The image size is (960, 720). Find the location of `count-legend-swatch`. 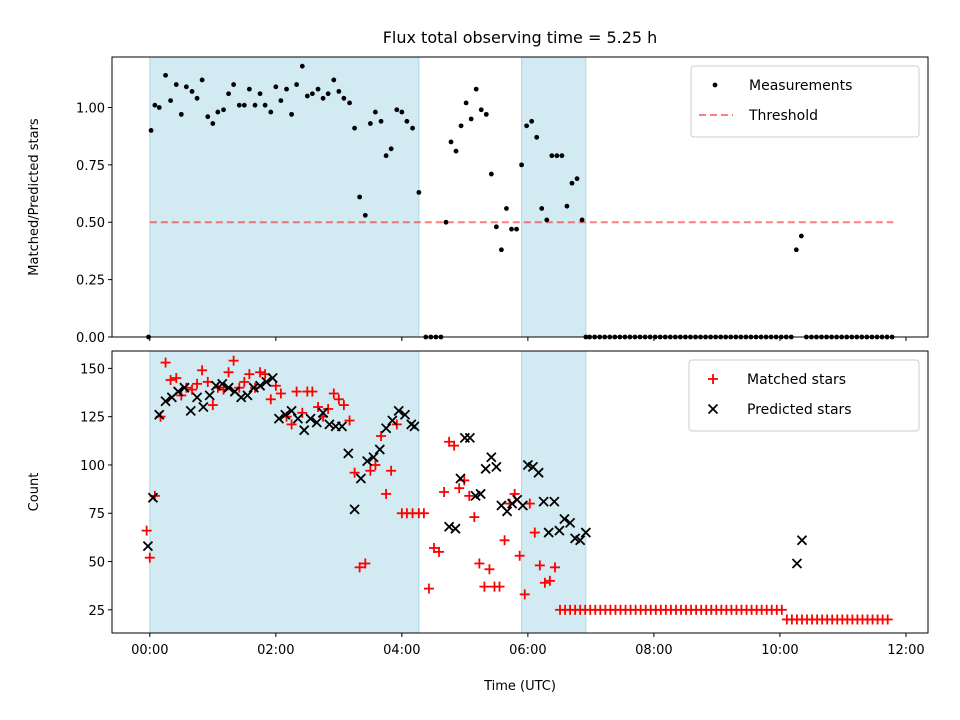

count-legend-swatch is located at coordinates (713, 379).